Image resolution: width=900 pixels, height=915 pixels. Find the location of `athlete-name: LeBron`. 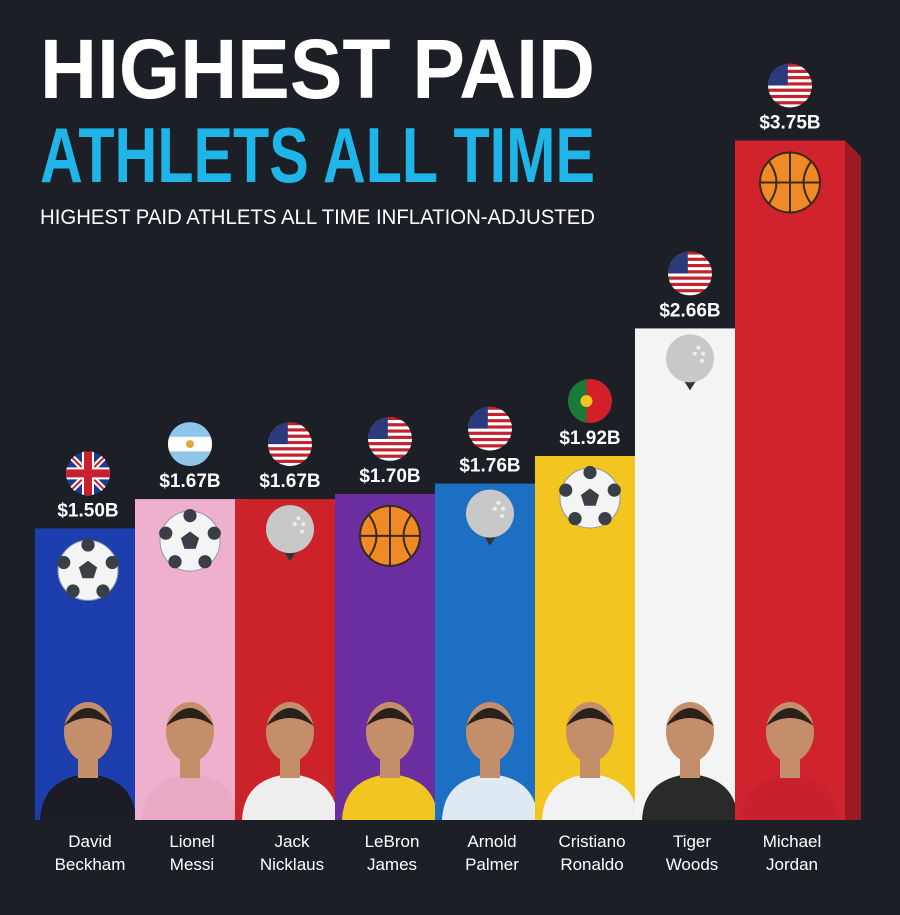

athlete-name: LeBron is located at coordinates (392, 841).